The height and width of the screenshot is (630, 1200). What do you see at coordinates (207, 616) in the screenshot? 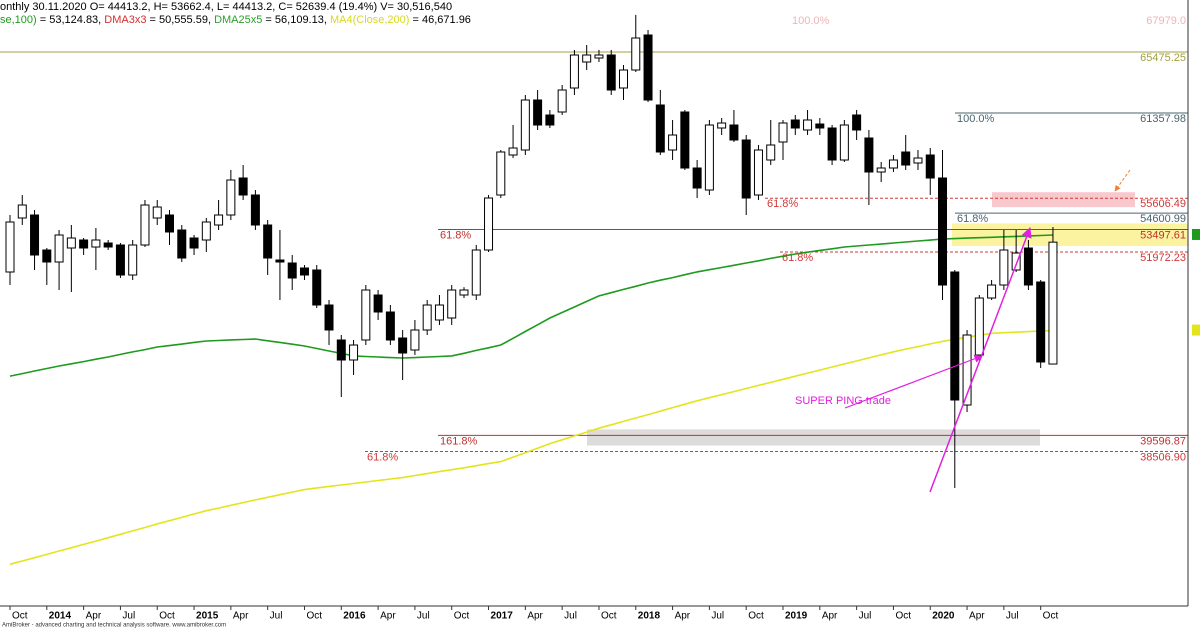
I see `x-tick-label: 2015` at bounding box center [207, 616].